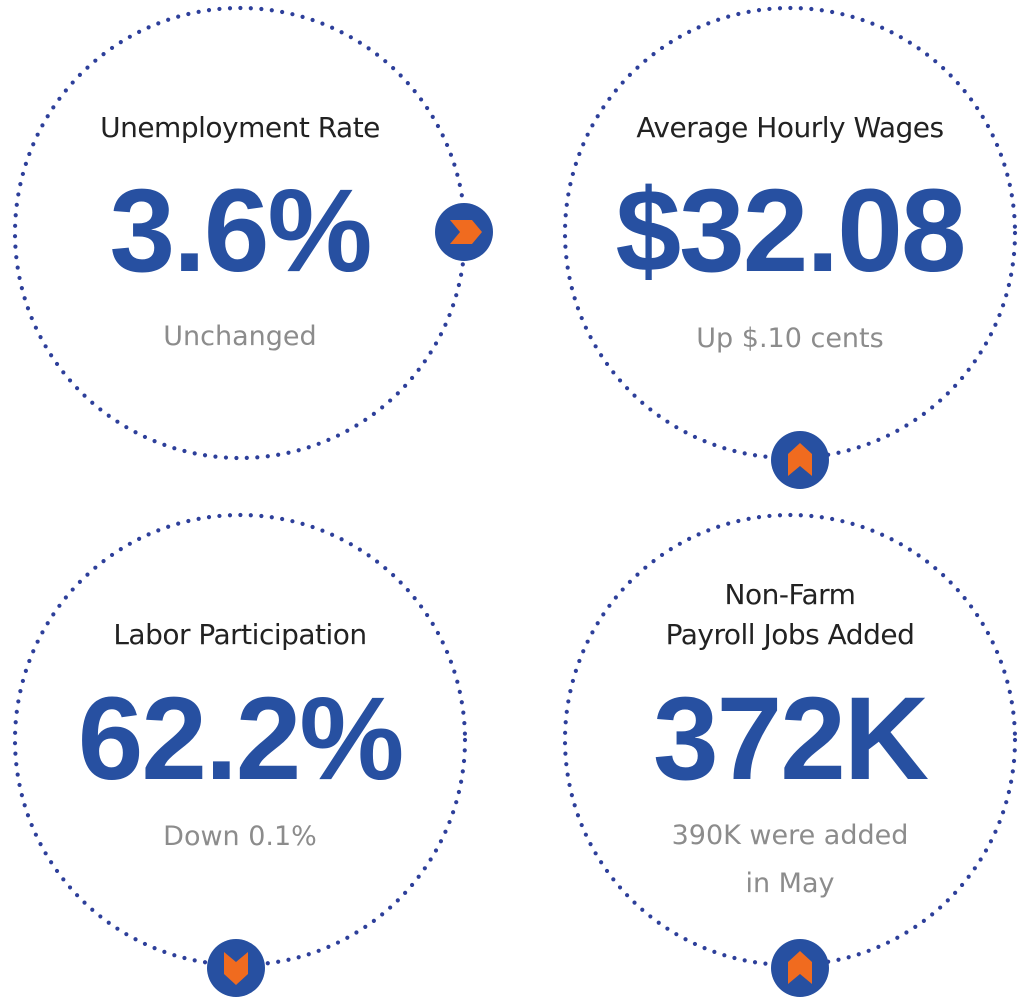 The image size is (1024, 999). I want to click on stat-title: Labor Participation, so click(240, 634).